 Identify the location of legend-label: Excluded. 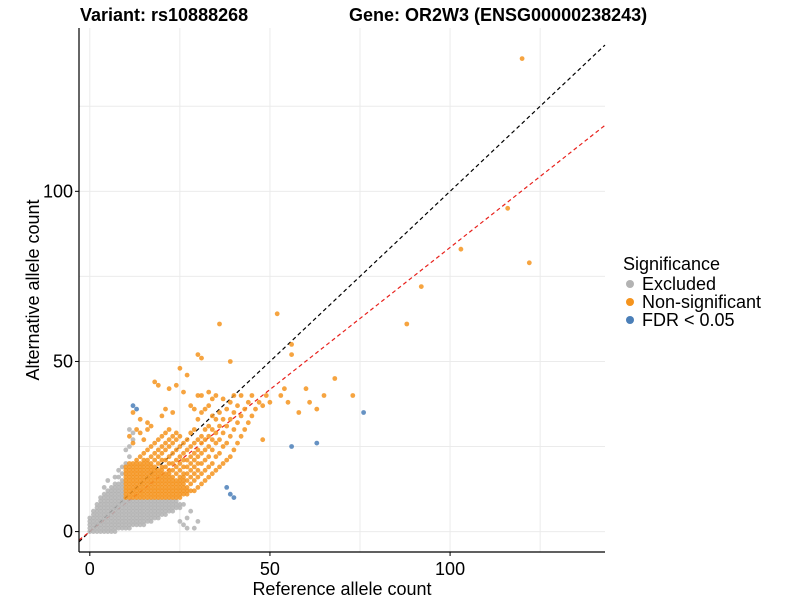
(679, 284).